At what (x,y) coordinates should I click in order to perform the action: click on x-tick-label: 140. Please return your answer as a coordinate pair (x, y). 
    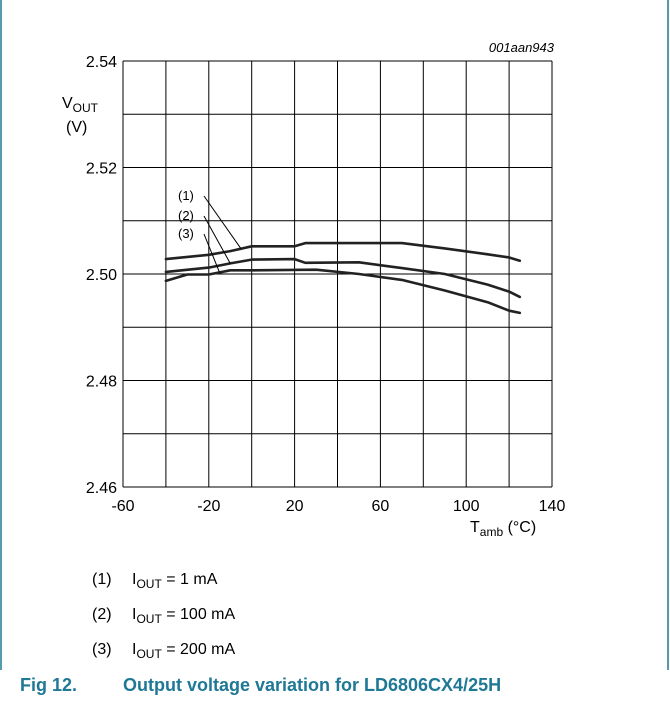
    Looking at the image, I should click on (552, 506).